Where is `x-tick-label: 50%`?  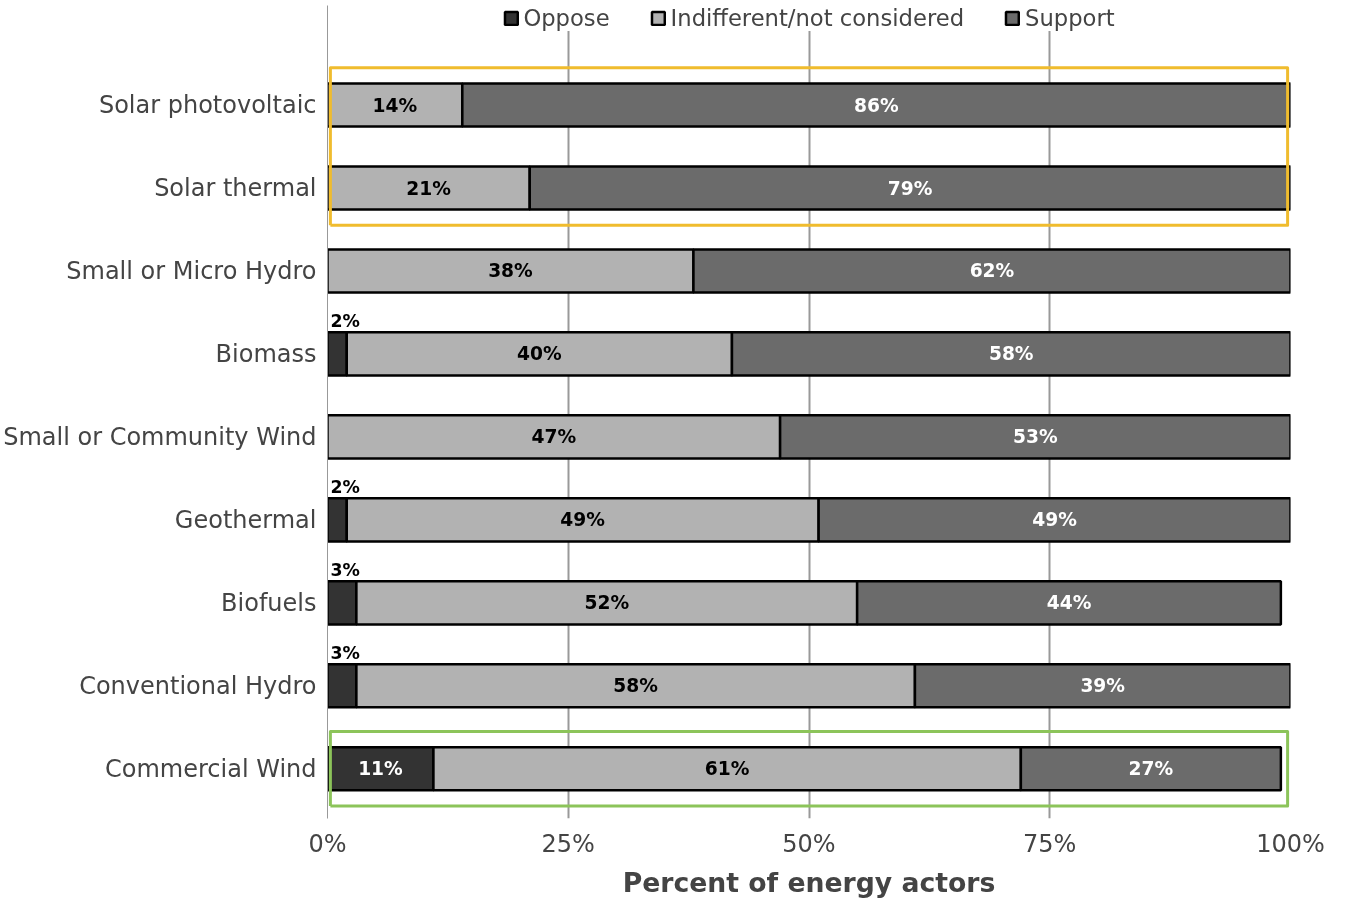 x-tick-label: 50% is located at coordinates (809, 843).